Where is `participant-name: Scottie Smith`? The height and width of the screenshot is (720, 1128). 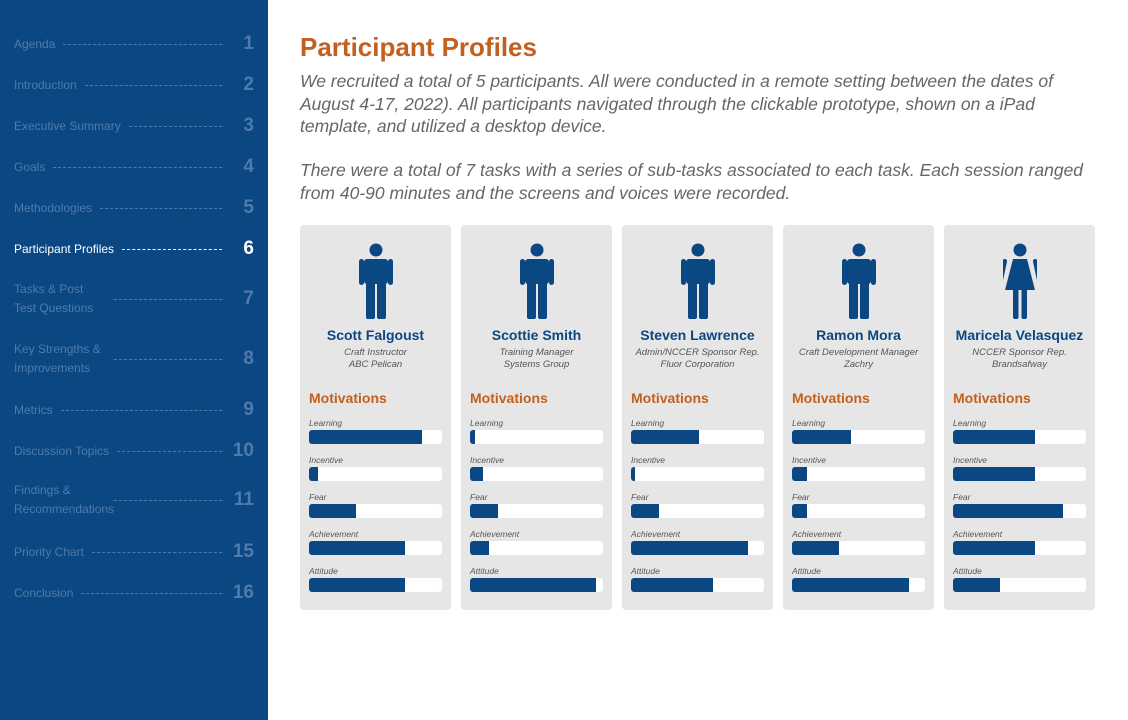
participant-name: Scottie Smith is located at coordinates (536, 335).